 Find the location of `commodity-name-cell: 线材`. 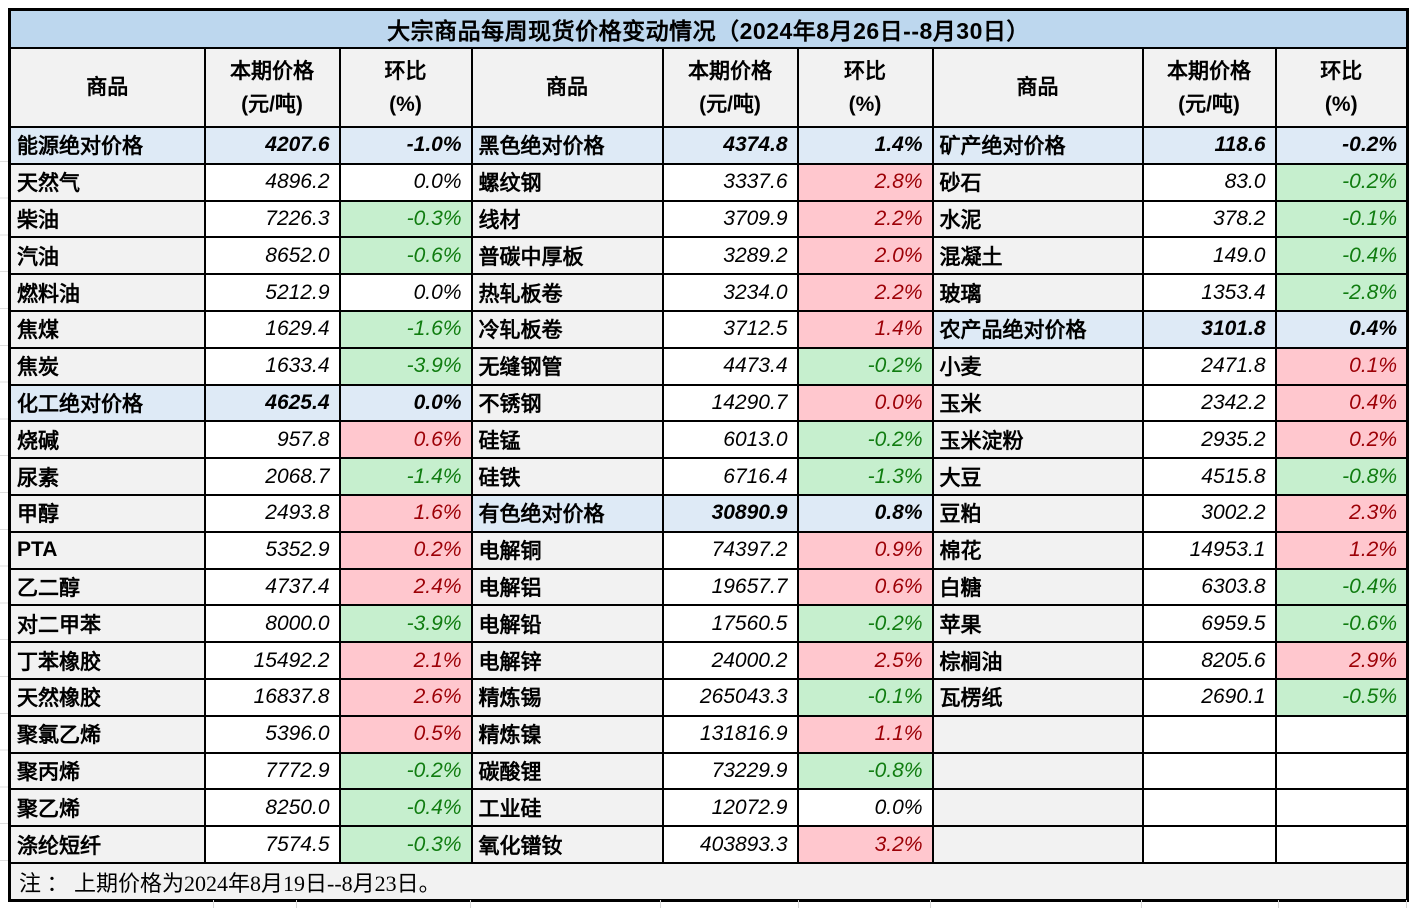

commodity-name-cell: 线材 is located at coordinates (567, 219).